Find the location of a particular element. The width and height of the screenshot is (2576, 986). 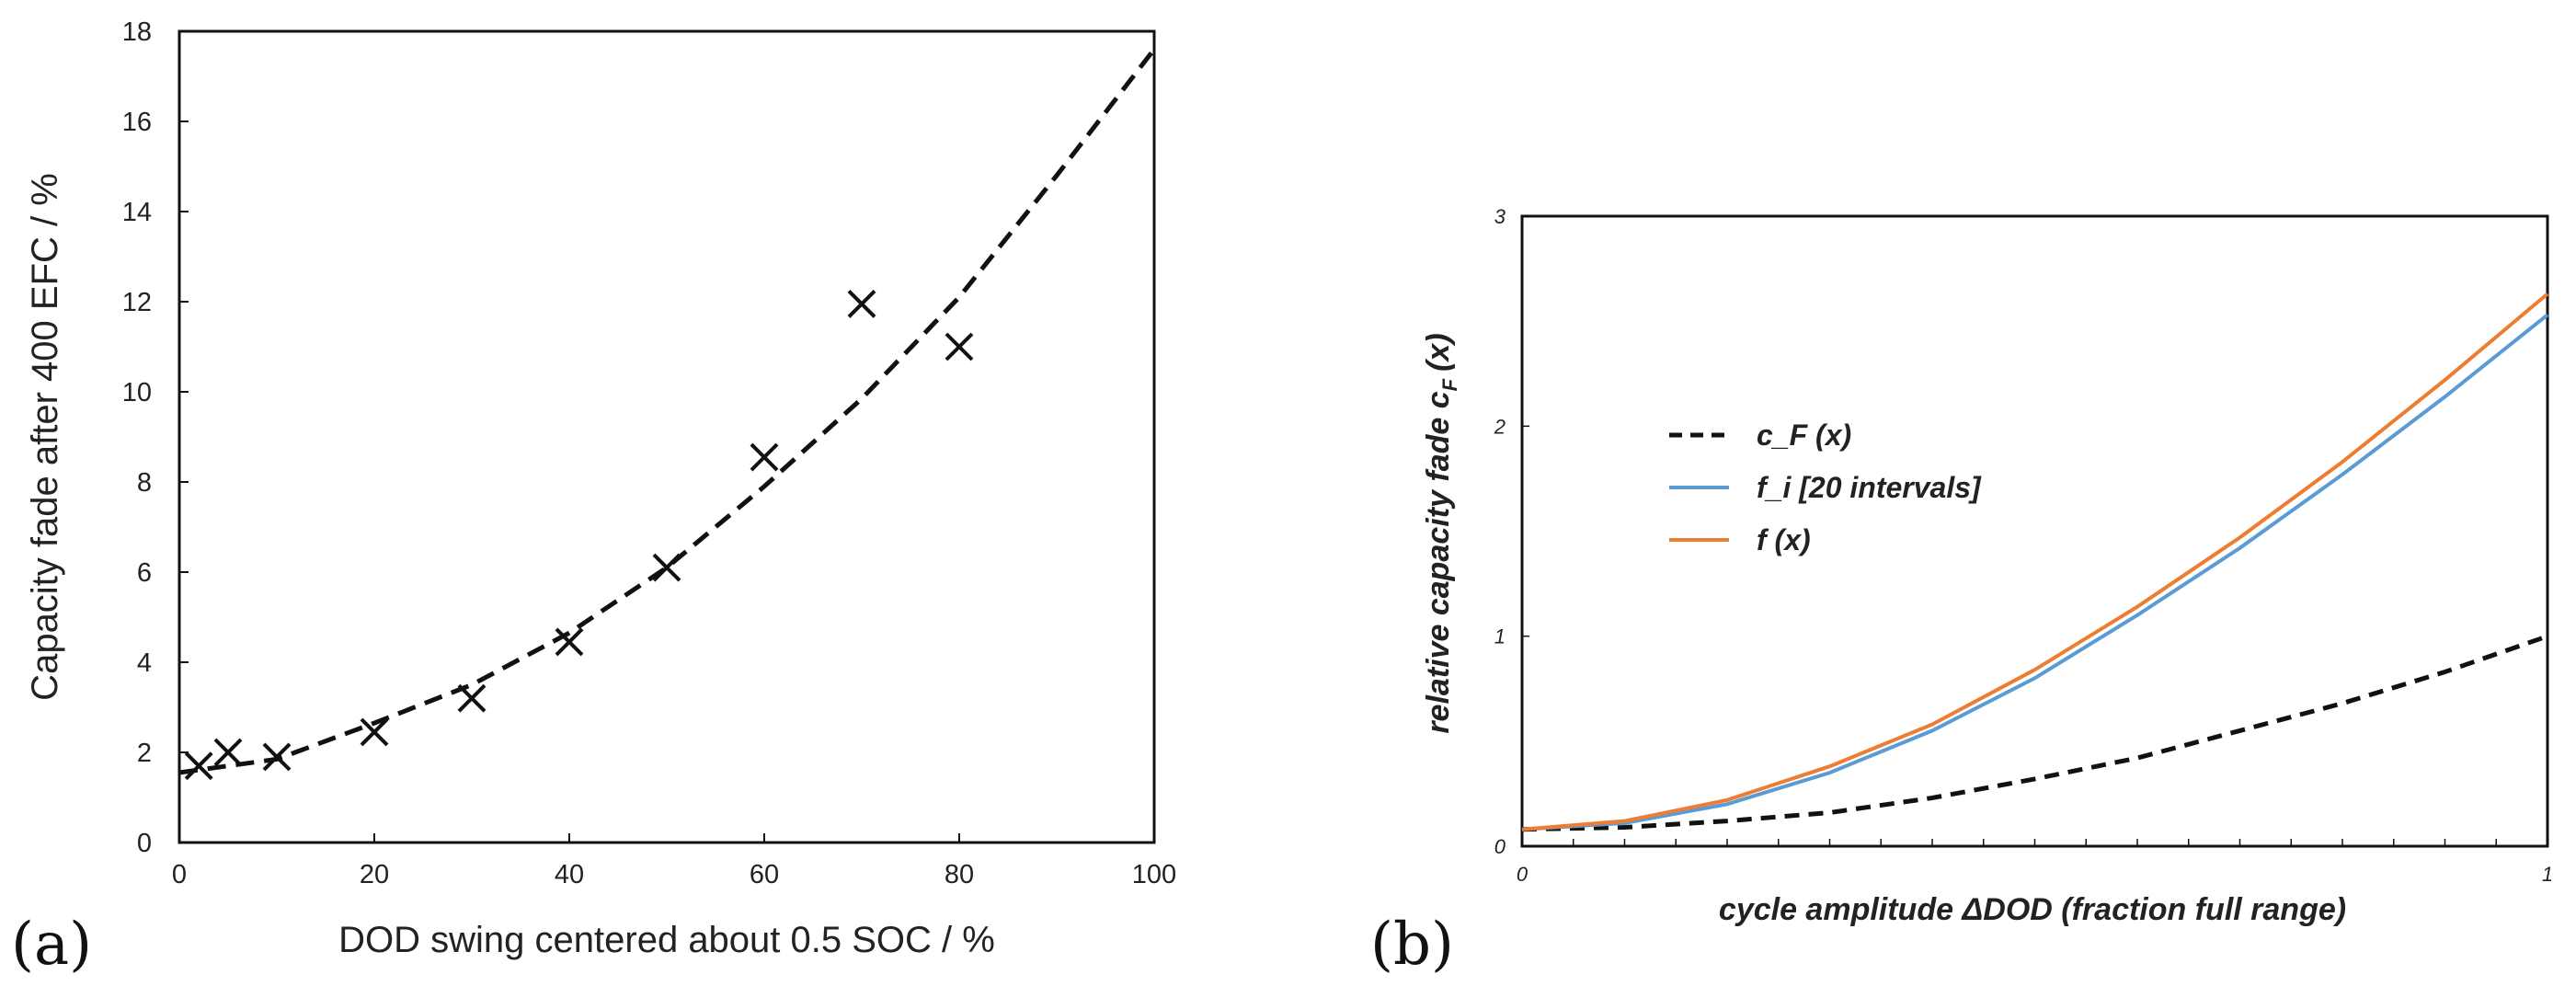

y-tick-label: 12 is located at coordinates (137, 302).